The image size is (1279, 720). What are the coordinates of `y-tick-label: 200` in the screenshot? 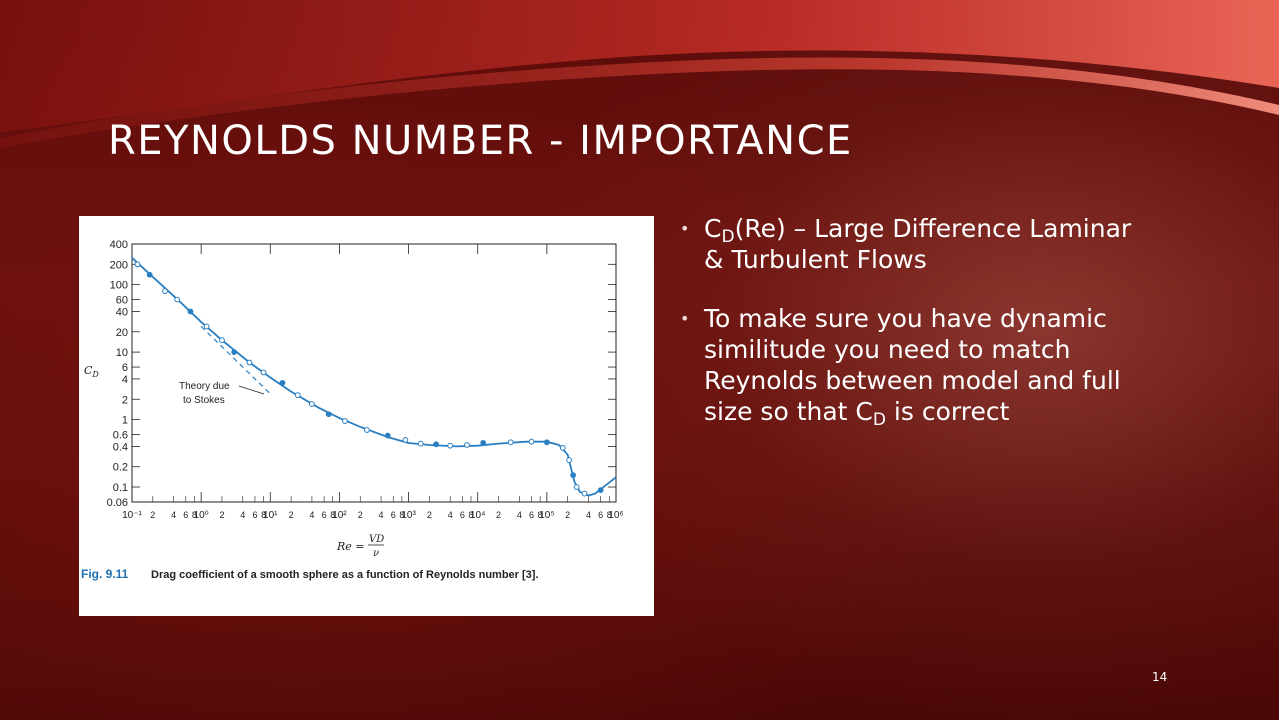 It's located at (119, 265).